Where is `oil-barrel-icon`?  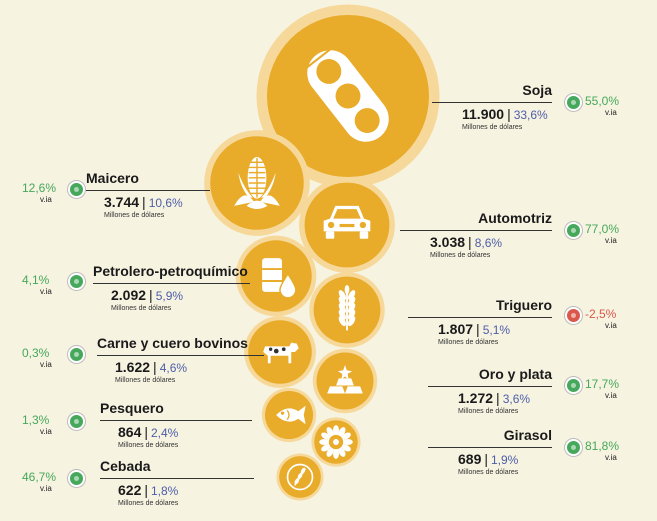
oil-barrel-icon is located at coordinates (279, 278).